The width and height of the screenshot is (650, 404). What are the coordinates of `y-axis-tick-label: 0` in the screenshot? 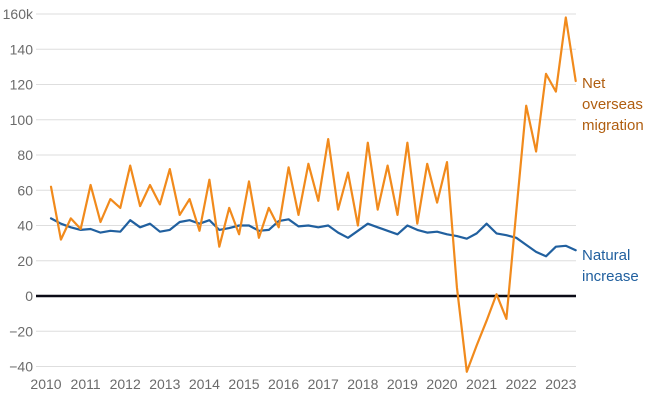 It's located at (29, 296).